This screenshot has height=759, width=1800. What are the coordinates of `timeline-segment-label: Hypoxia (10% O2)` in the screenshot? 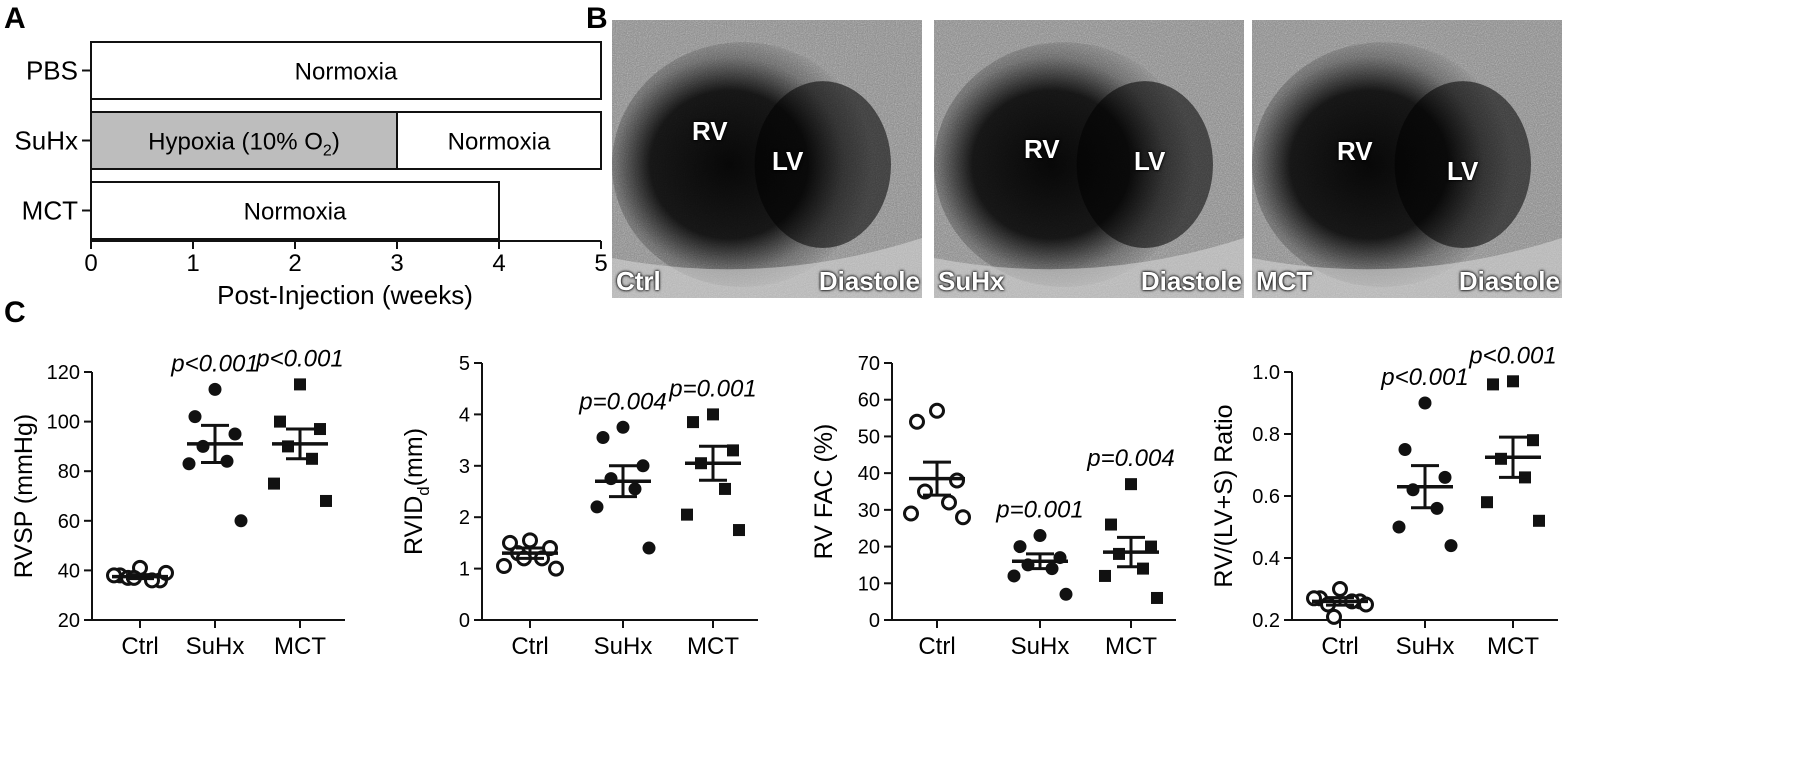 It's located at (244, 144).